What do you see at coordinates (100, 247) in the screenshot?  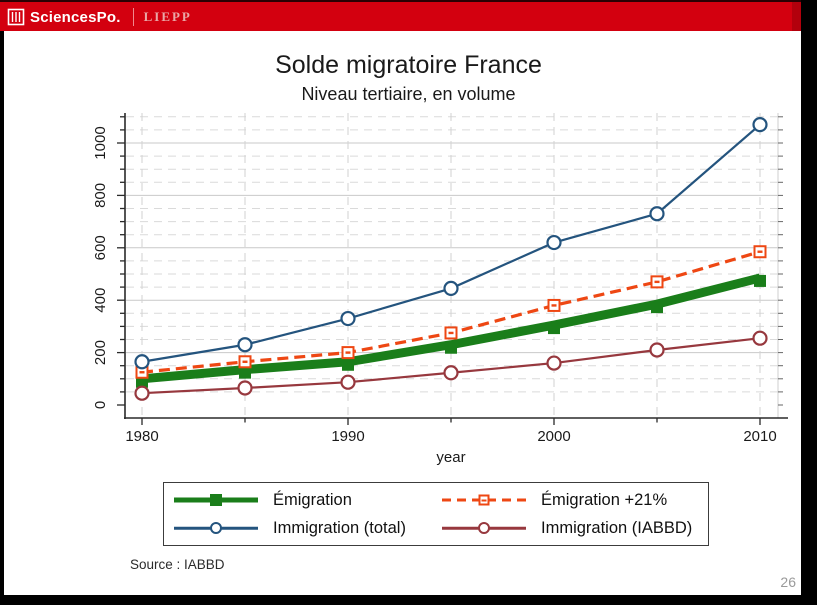 I see `y-tick-label: 600` at bounding box center [100, 247].